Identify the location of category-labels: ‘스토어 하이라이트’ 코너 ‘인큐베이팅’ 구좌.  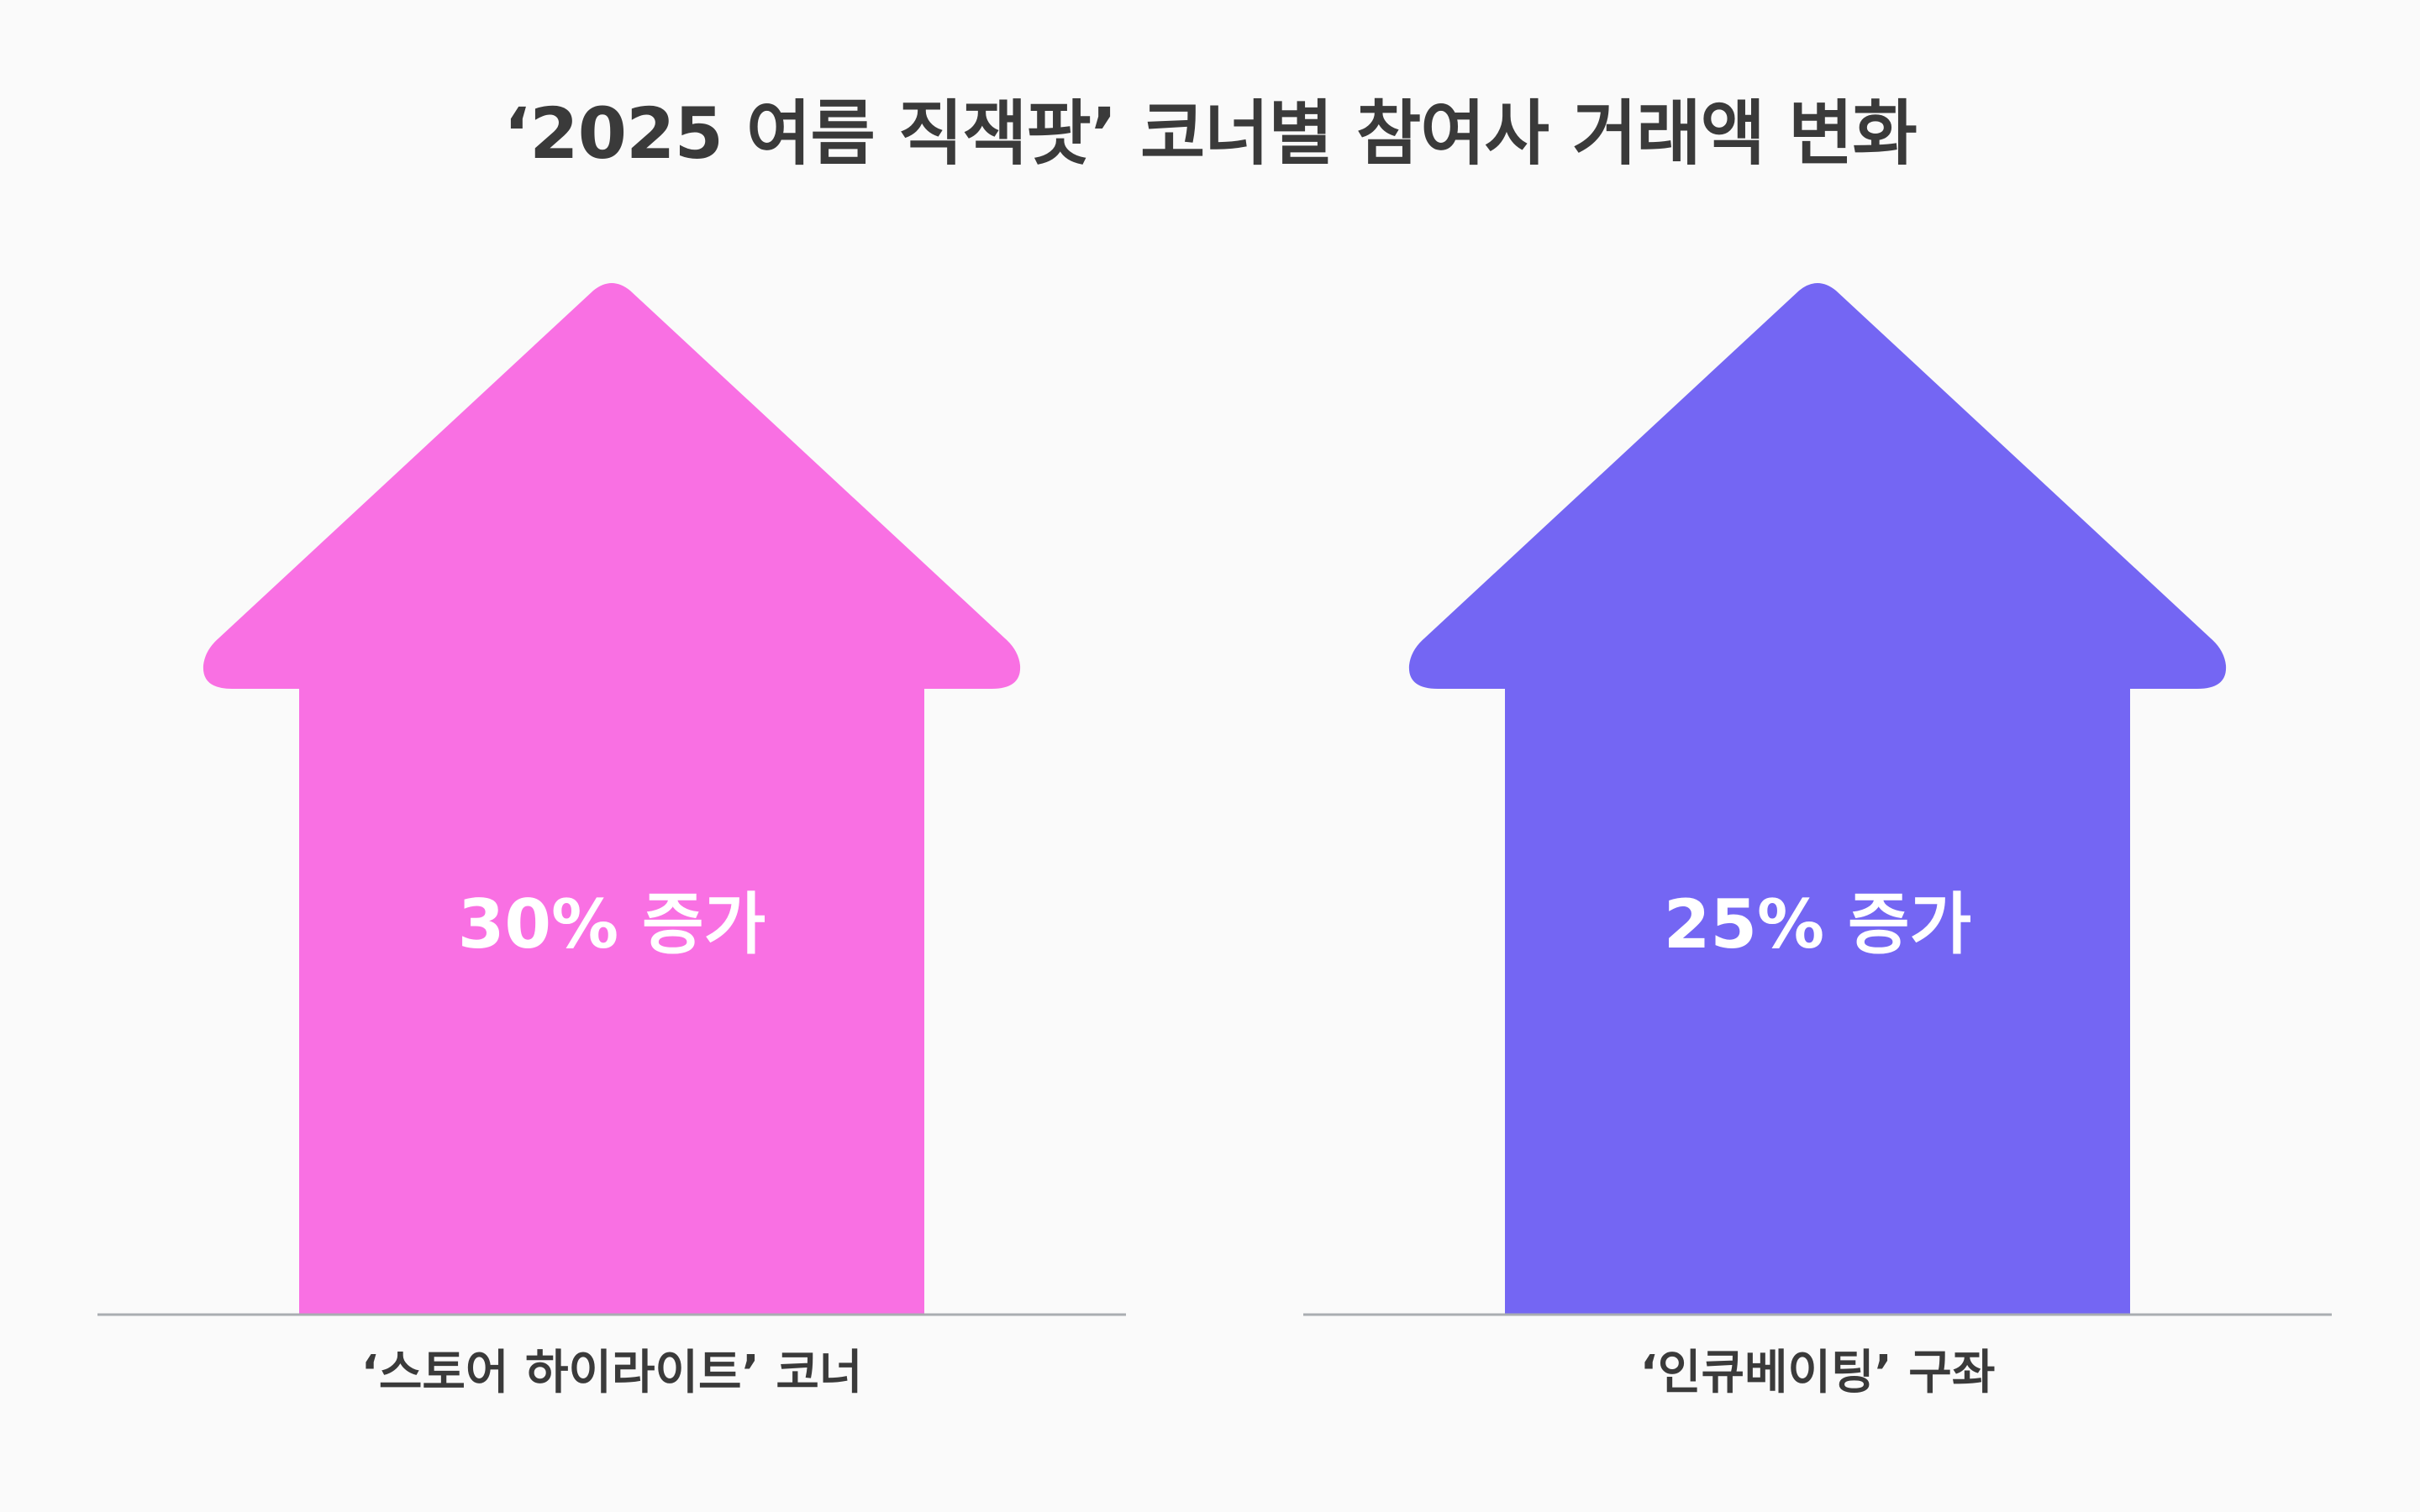
(1178, 1373).